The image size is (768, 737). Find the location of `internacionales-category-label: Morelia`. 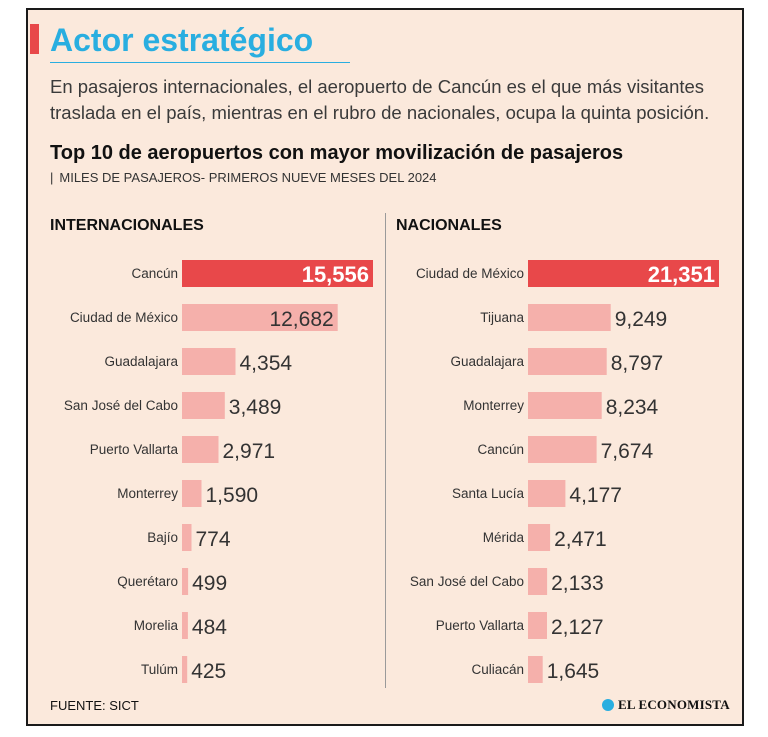

internacionales-category-label: Morelia is located at coordinates (156, 625).